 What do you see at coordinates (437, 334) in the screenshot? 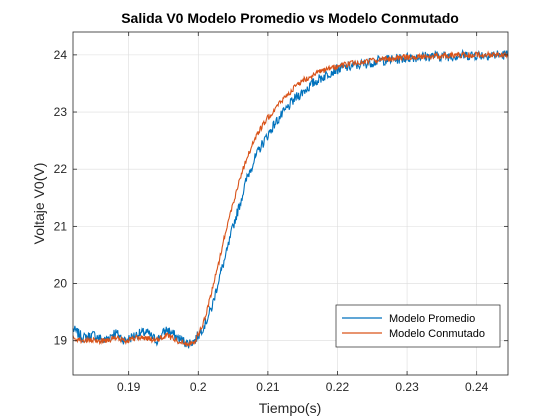
I see `legend-entry-1: Modelo Conmutado` at bounding box center [437, 334].